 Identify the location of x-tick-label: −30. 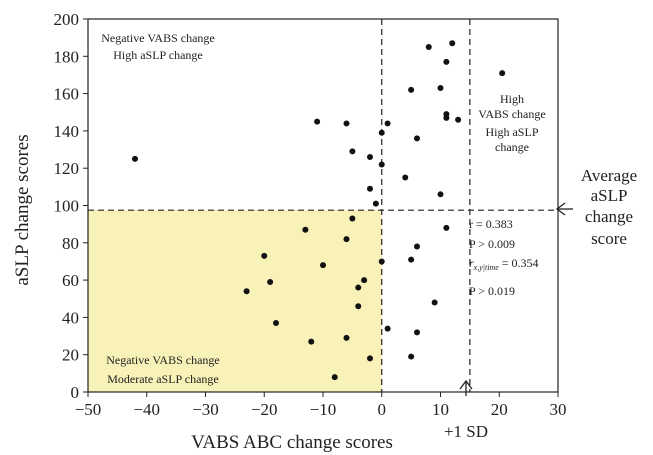
(205, 409).